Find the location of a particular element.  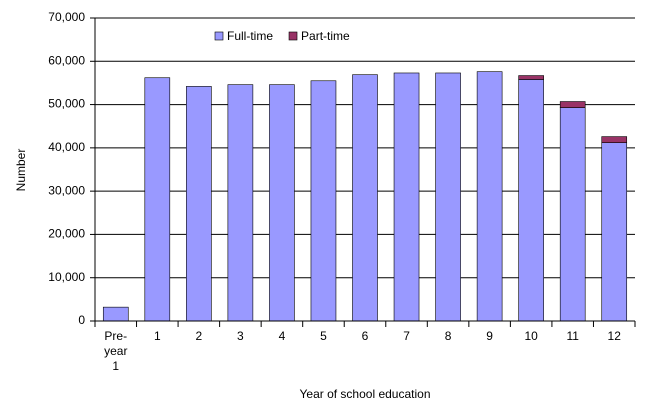

x-tick-label: 8 is located at coordinates (448, 336).